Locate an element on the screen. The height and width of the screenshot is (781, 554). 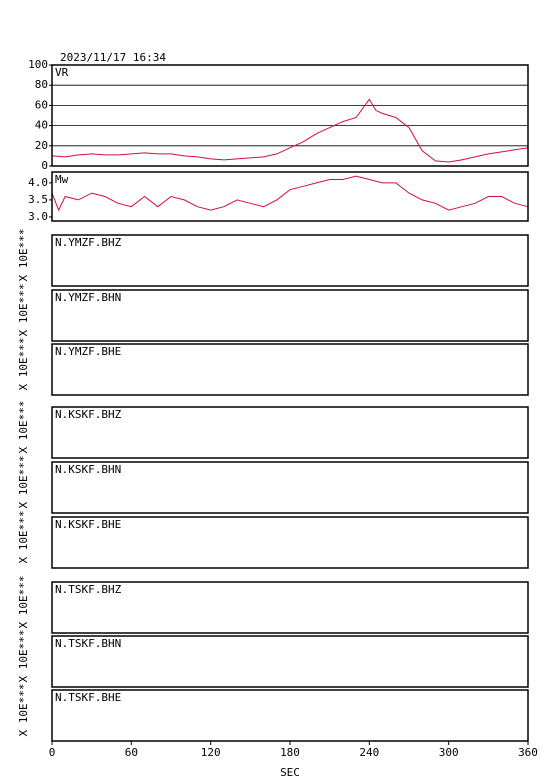
y-tick-label: 4.0 is located at coordinates (38, 182).